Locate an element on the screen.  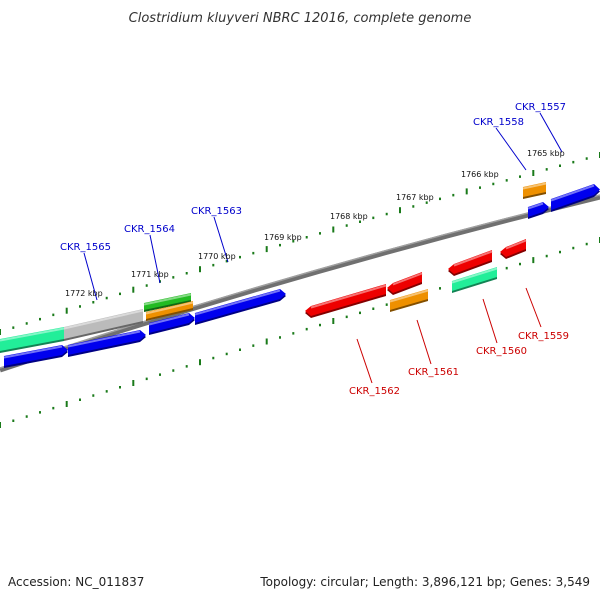
gene-arrow-blue-6-body is located at coordinates (575, 197).